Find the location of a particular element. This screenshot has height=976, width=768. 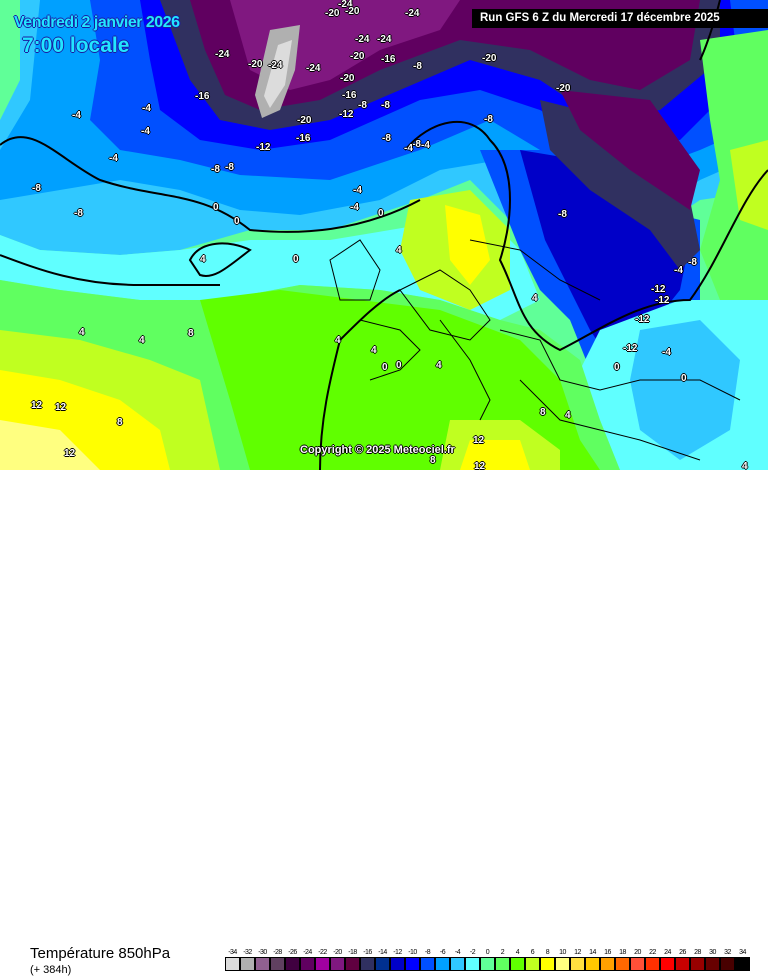

legend-label: 16 is located at coordinates (607, 952).